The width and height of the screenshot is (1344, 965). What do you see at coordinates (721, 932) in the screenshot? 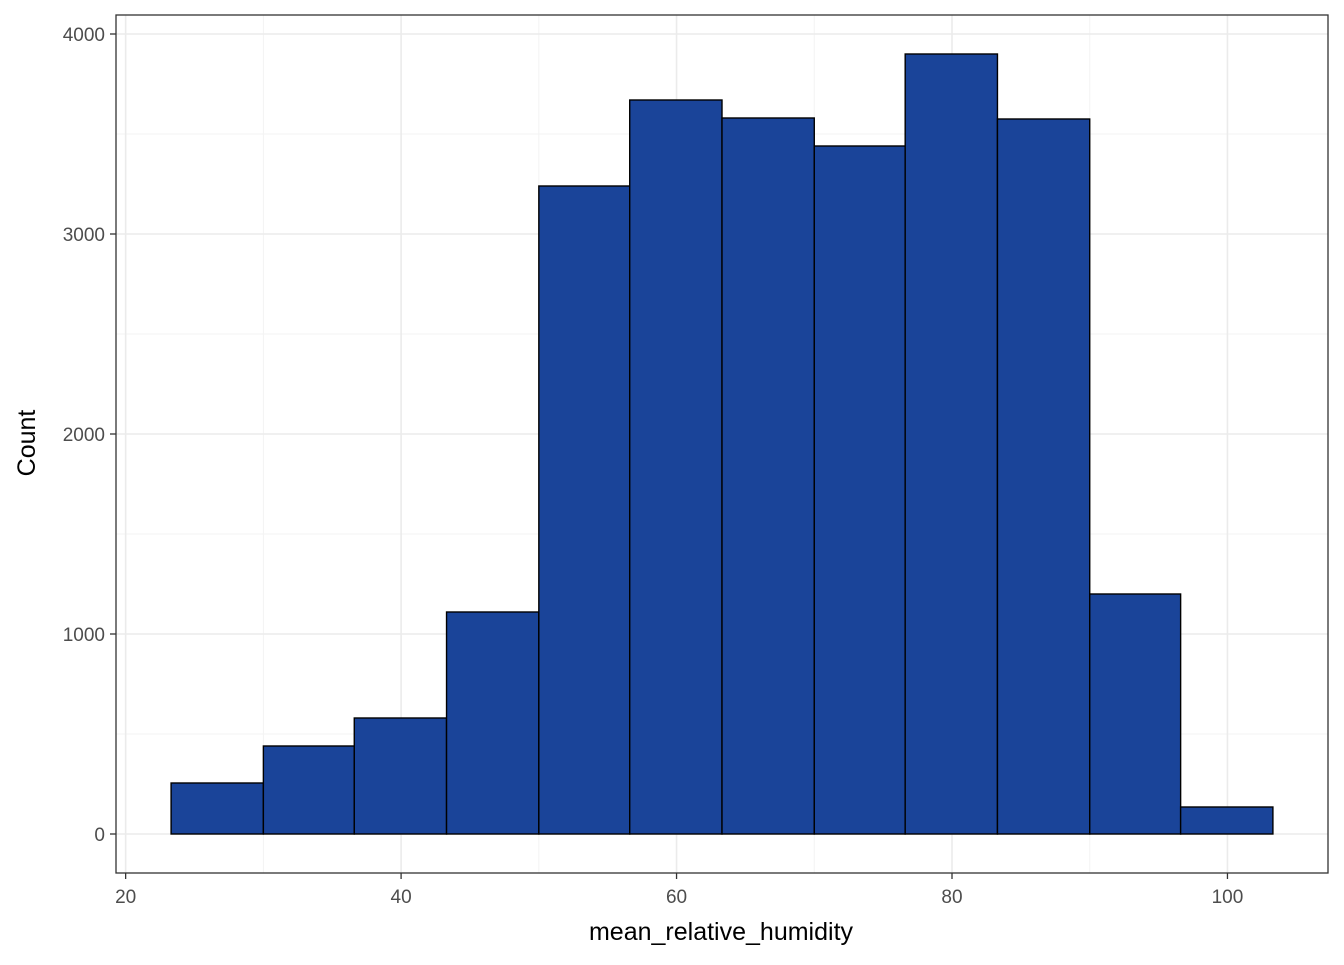
I see `x-axis-title: mean_relative_humidity` at bounding box center [721, 932].